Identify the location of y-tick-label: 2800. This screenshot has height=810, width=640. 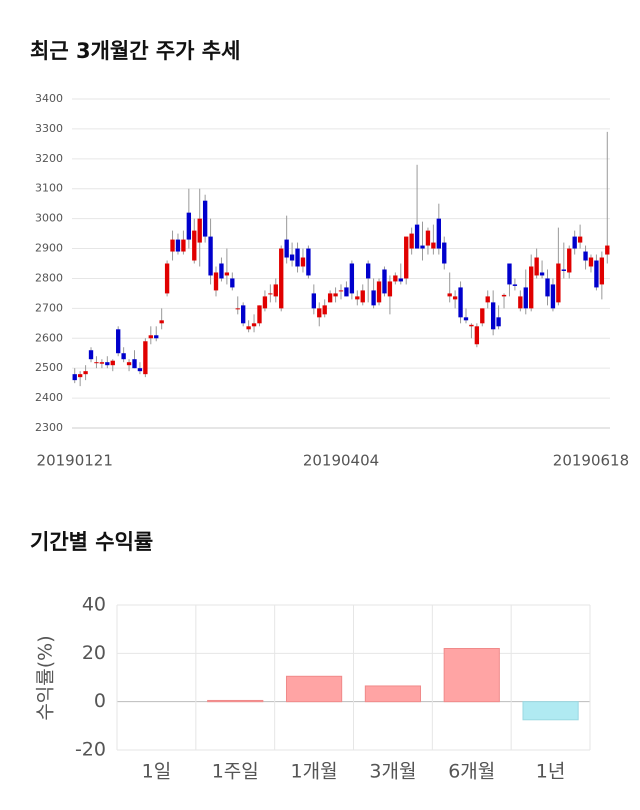
(49, 277).